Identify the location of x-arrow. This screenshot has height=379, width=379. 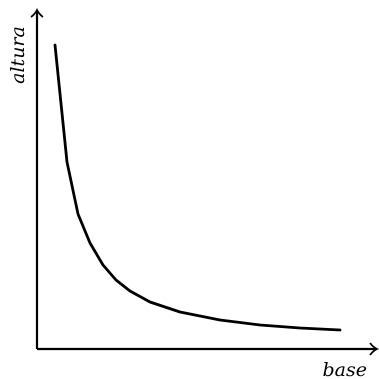
(374, 349).